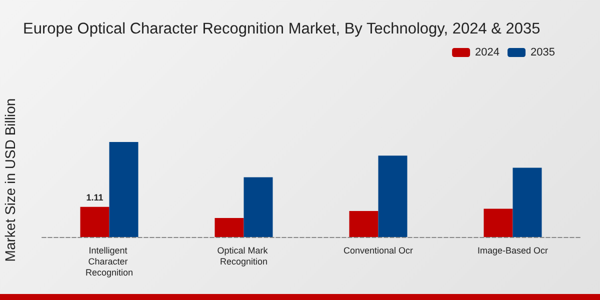 The image size is (600, 300). What do you see at coordinates (543, 52) in the screenshot?
I see `legend-label: 2035` at bounding box center [543, 52].